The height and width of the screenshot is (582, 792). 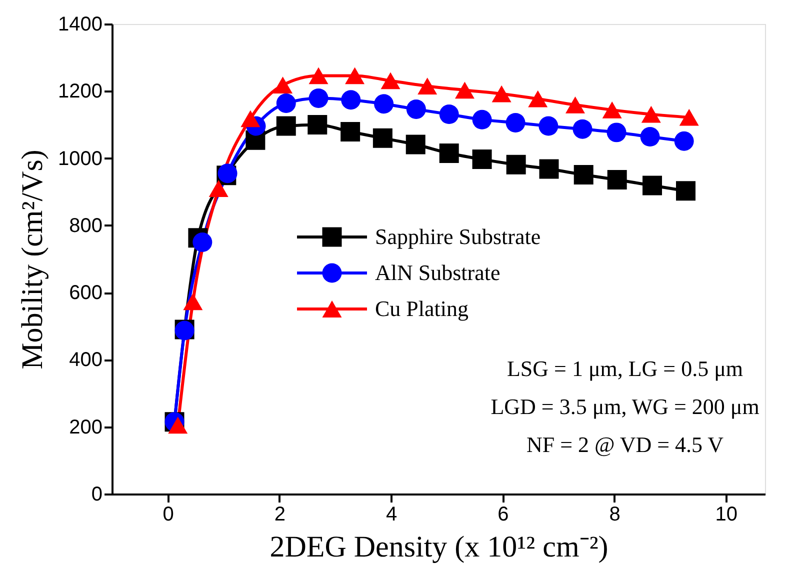 I want to click on legend-label: AlN Substrate, so click(x=437, y=272).